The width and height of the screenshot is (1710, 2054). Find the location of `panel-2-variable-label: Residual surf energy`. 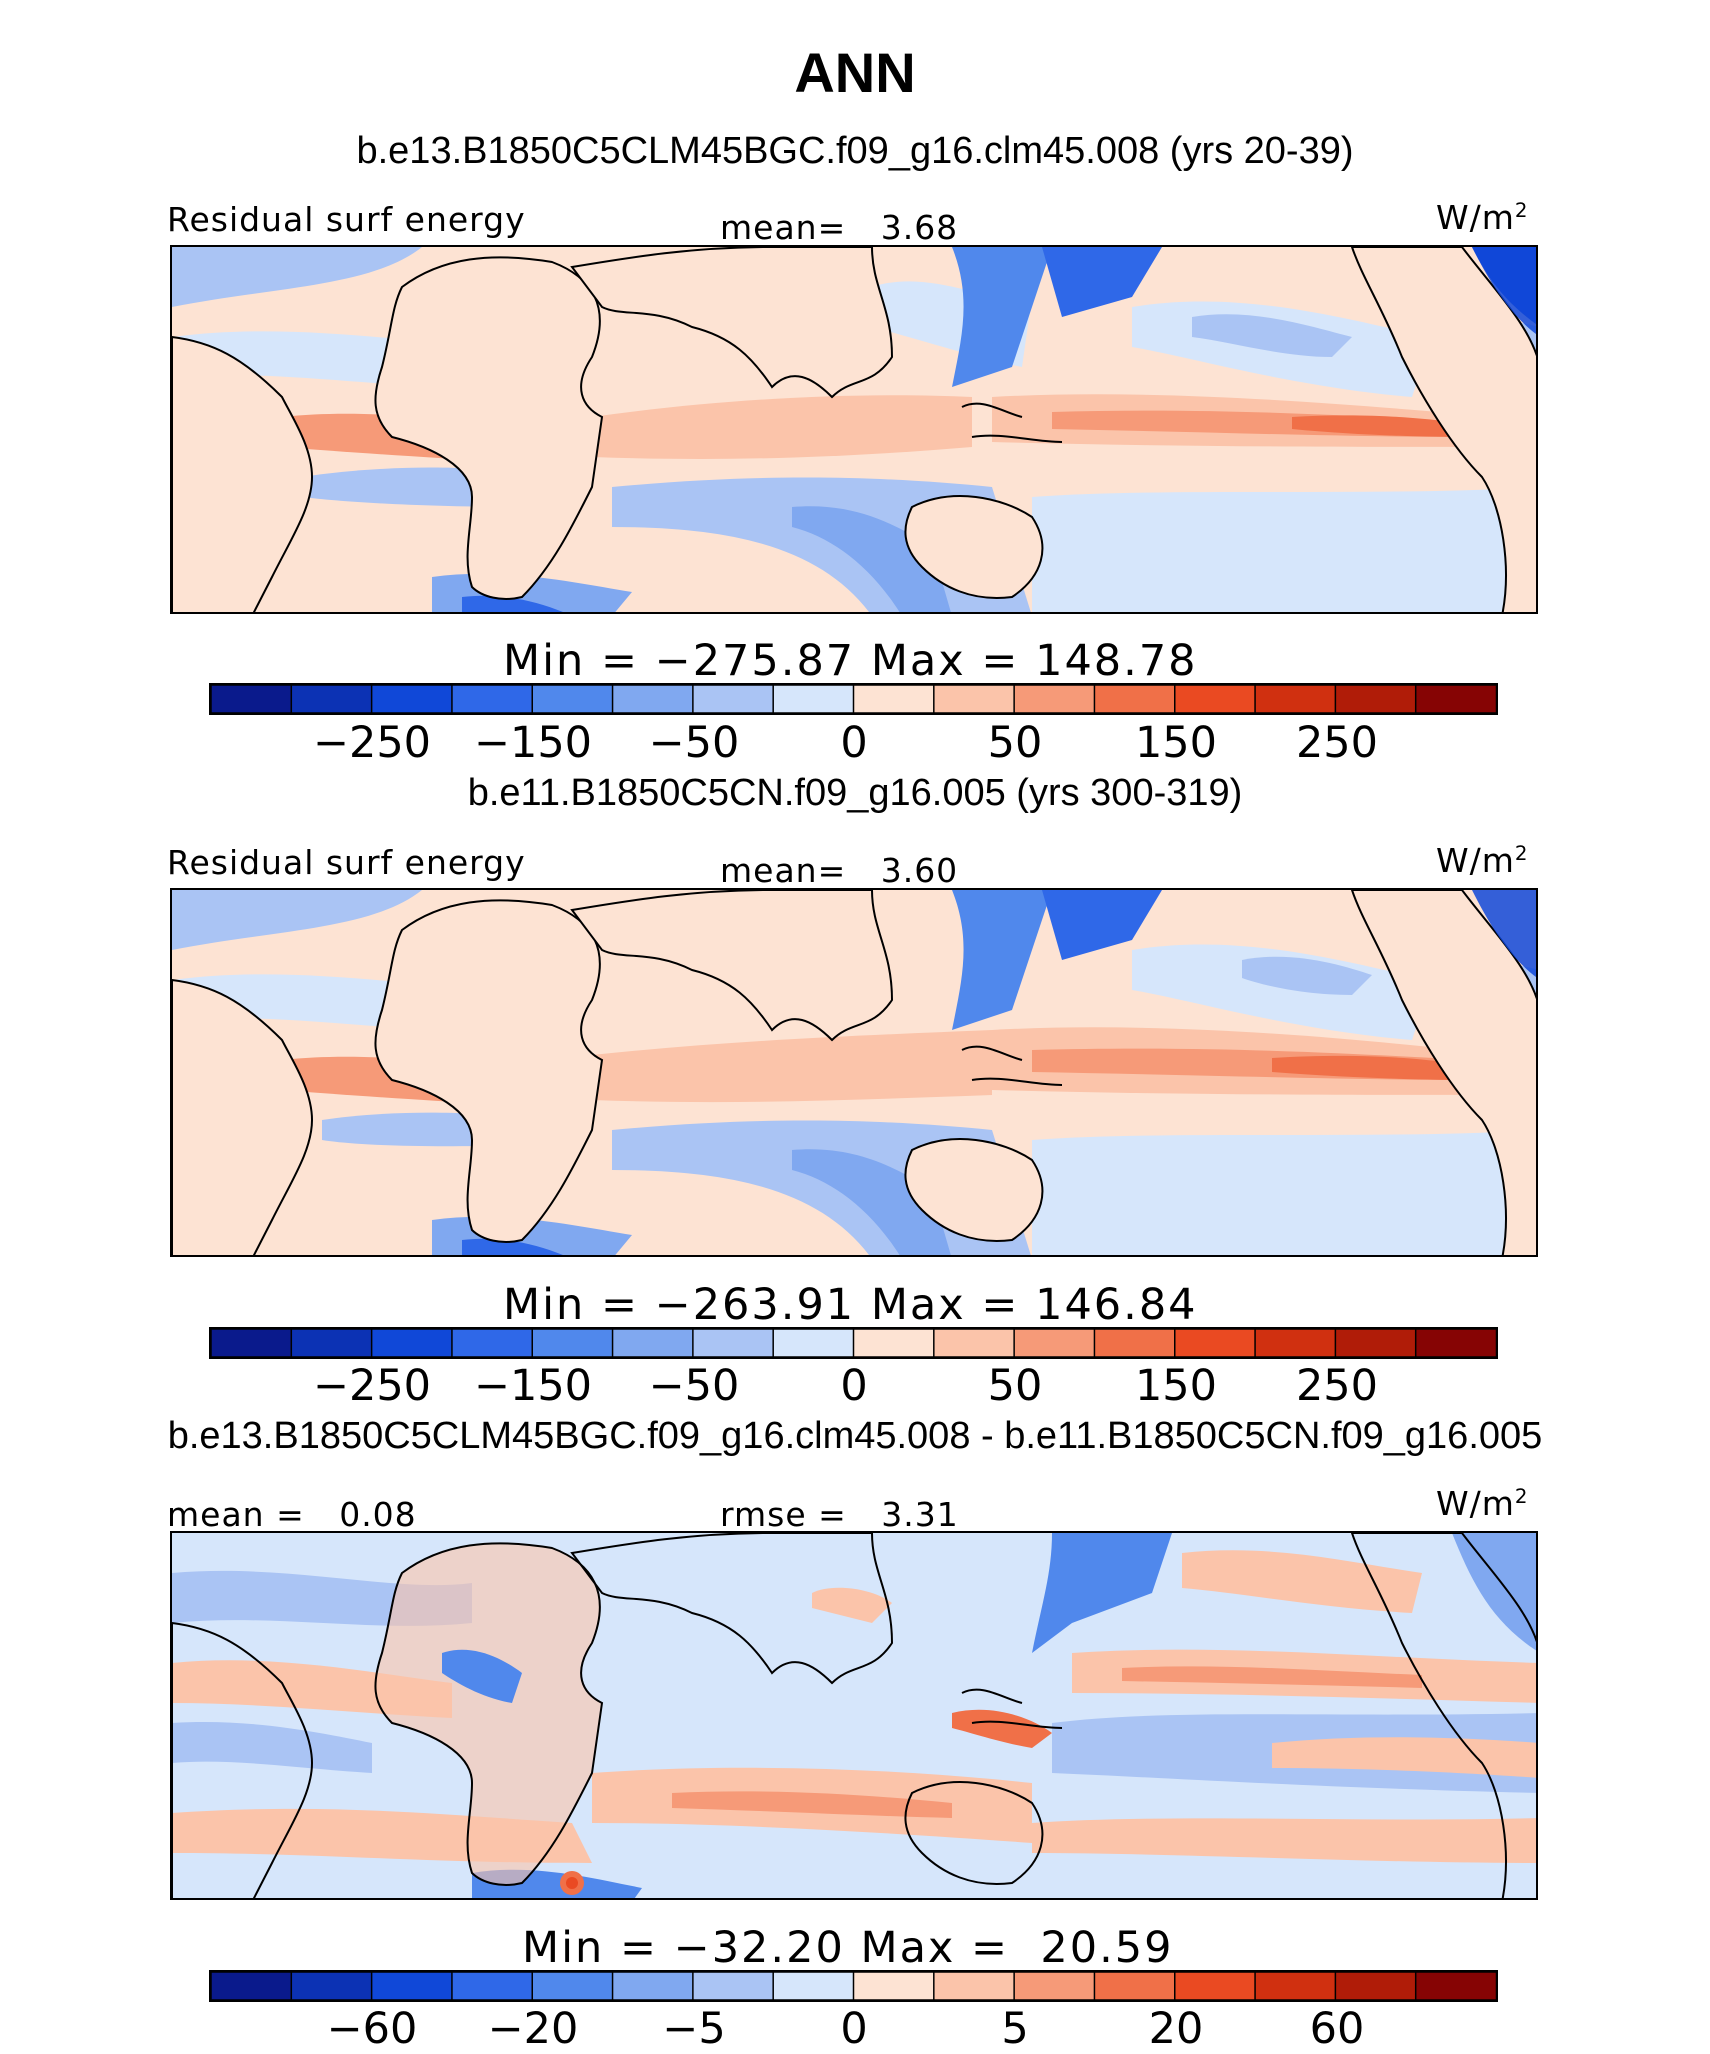

panel-2-variable-label: Residual surf energy is located at coordinates (346, 862).